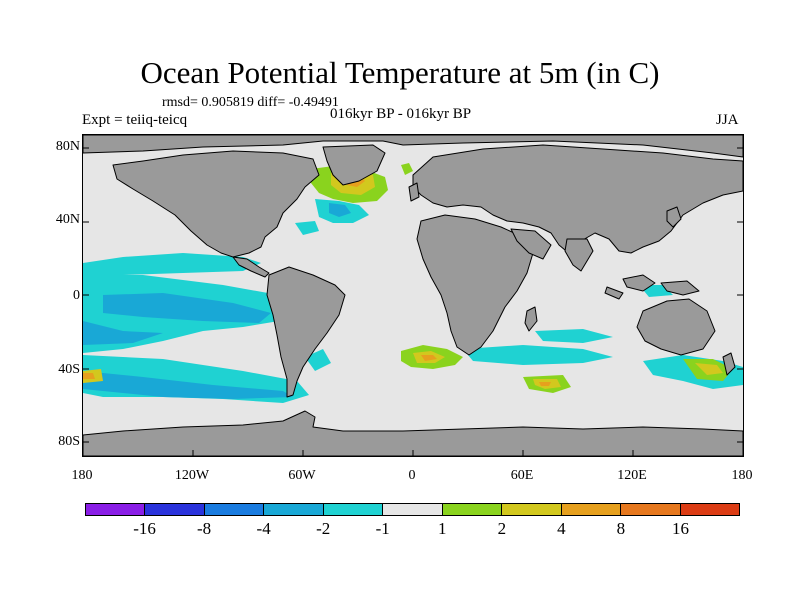 This screenshot has height=600, width=800. What do you see at coordinates (579, 255) in the screenshot?
I see `india` at bounding box center [579, 255].